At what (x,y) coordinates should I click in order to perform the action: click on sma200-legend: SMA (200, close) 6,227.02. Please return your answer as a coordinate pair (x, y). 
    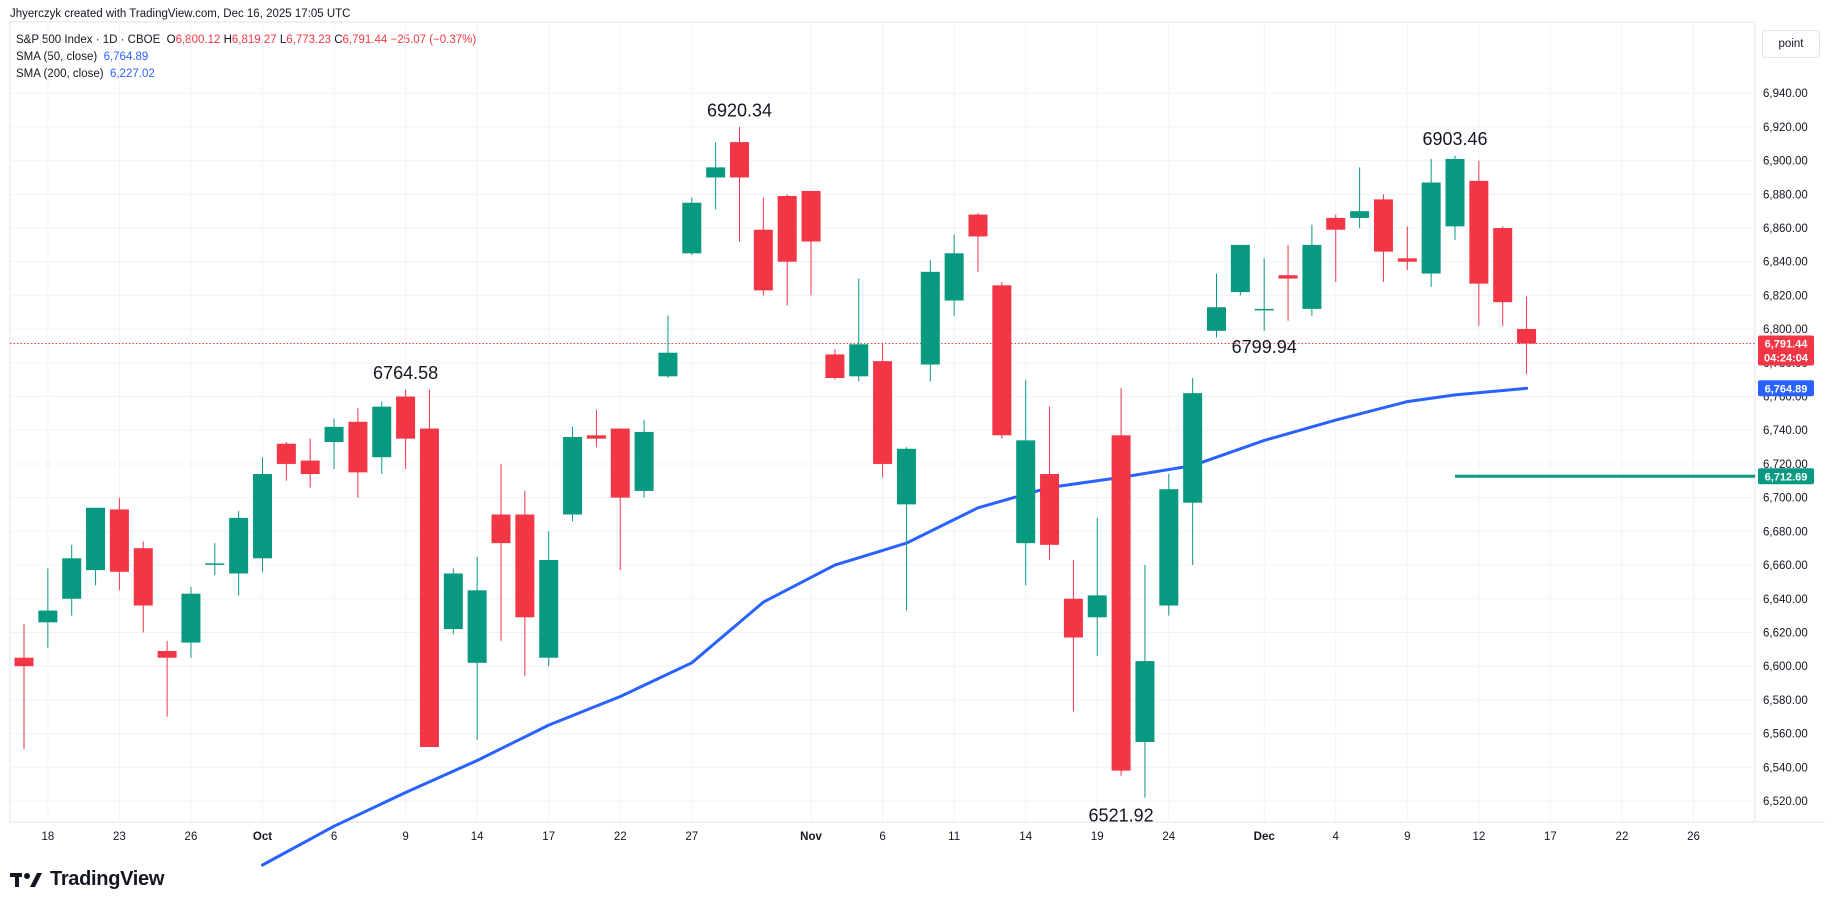
    Looking at the image, I should click on (85, 74).